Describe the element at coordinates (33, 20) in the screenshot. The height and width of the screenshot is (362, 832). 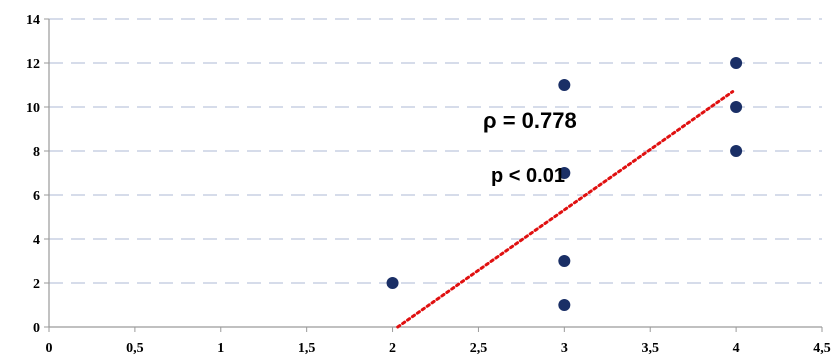
I see `y-tick-label: 14` at that location.